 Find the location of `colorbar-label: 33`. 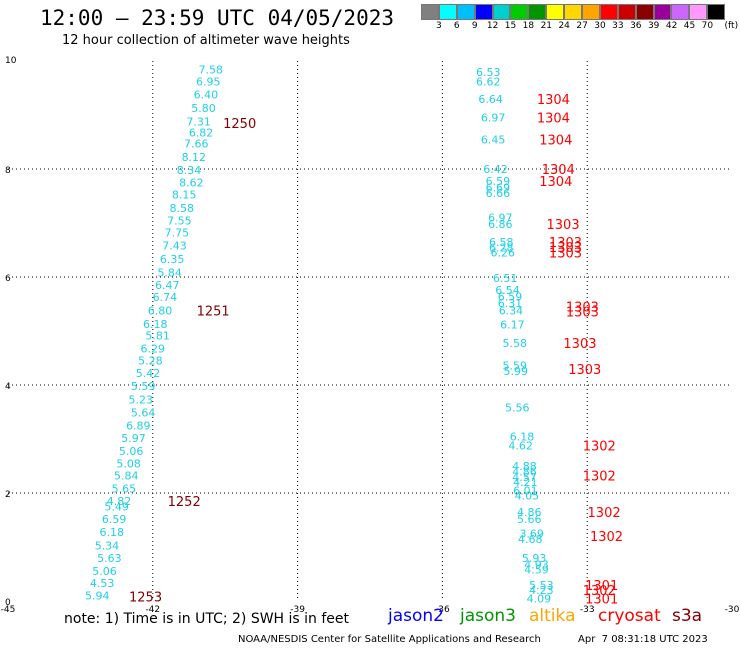

colorbar-label: 33 is located at coordinates (618, 26).